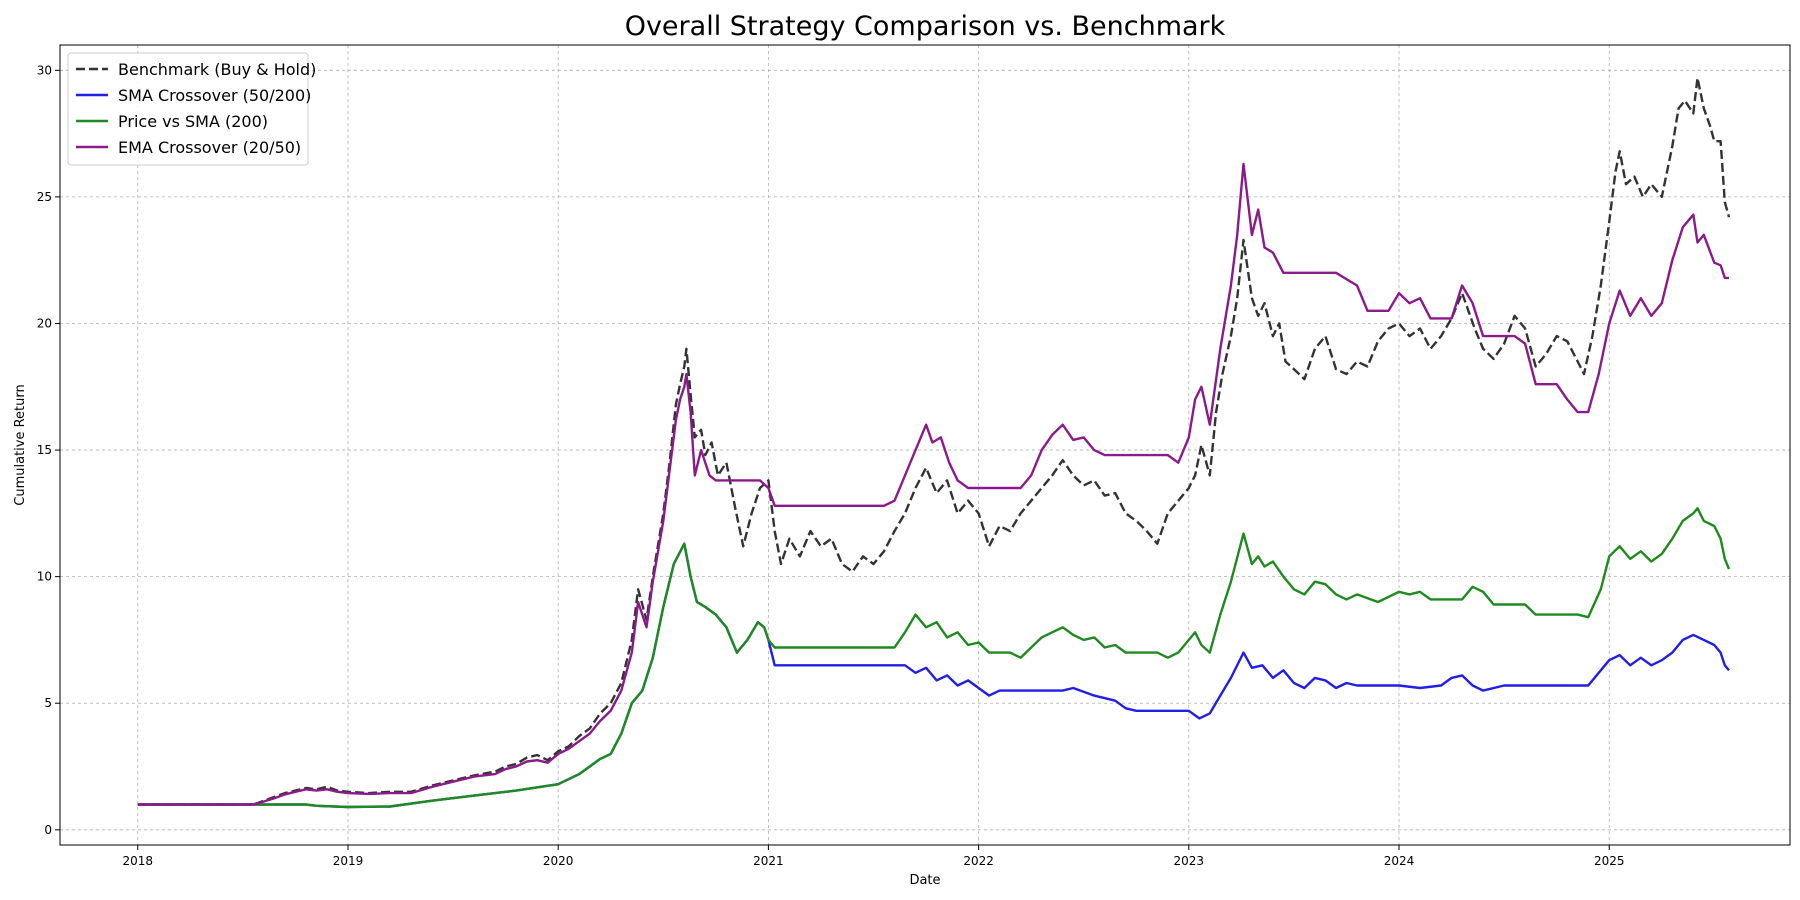 This screenshot has height=900, width=1800. Describe the element at coordinates (48, 703) in the screenshot. I see `y-tick-label: 5` at that location.